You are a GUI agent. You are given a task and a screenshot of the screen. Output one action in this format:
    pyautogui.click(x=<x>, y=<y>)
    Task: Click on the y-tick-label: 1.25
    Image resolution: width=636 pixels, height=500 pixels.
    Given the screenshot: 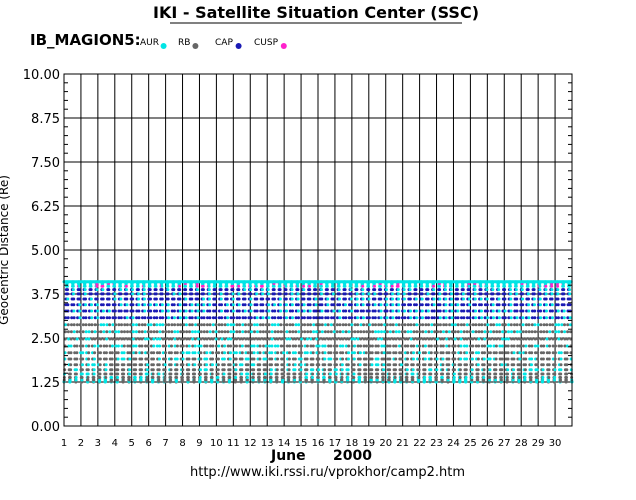 What is the action you would take?
    pyautogui.click(x=45, y=383)
    